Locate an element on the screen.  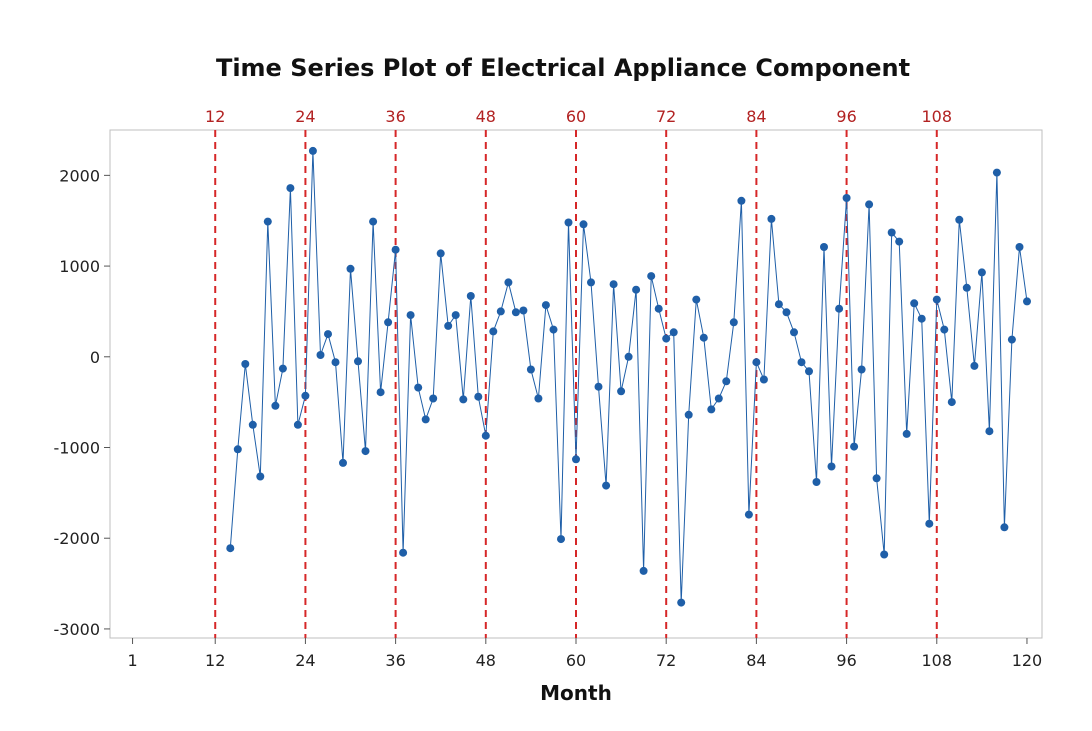
x-tick-label: 96 is located at coordinates (846, 660).